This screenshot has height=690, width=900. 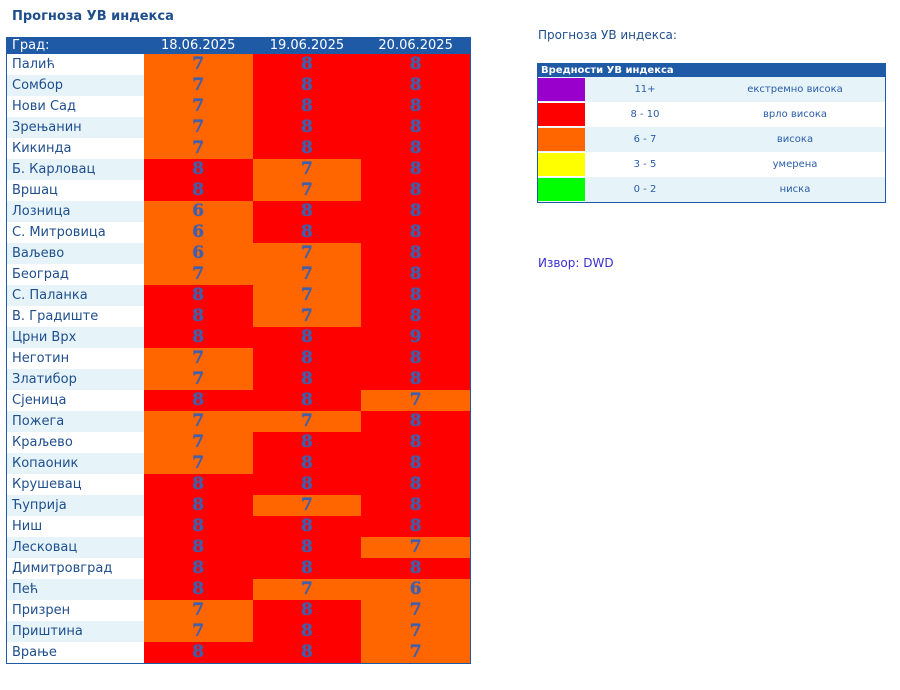 What do you see at coordinates (75, 127) in the screenshot?
I see `city-name: Зрењанин` at bounding box center [75, 127].